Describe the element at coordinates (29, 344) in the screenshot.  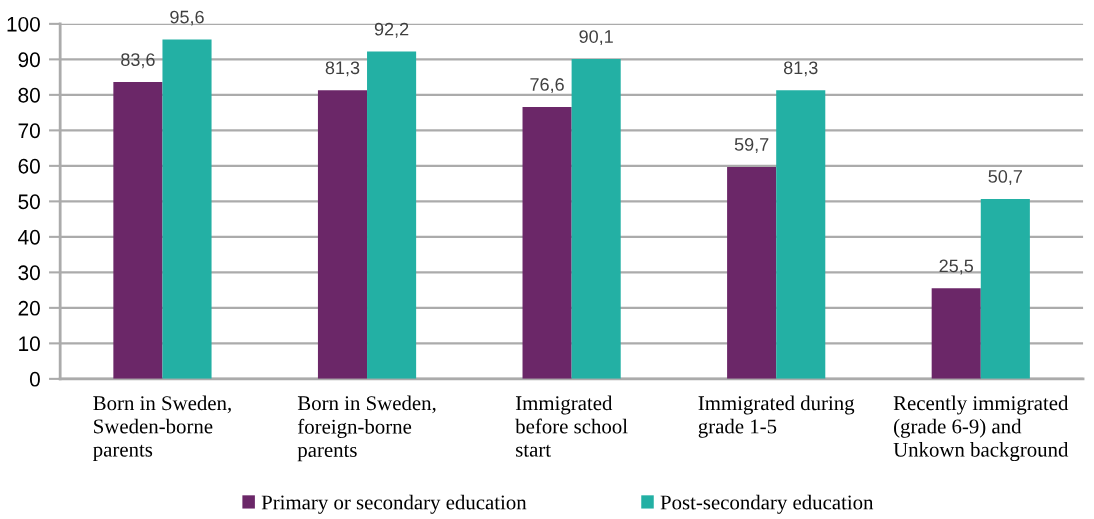
I see `y-tick-label: 10` at that location.